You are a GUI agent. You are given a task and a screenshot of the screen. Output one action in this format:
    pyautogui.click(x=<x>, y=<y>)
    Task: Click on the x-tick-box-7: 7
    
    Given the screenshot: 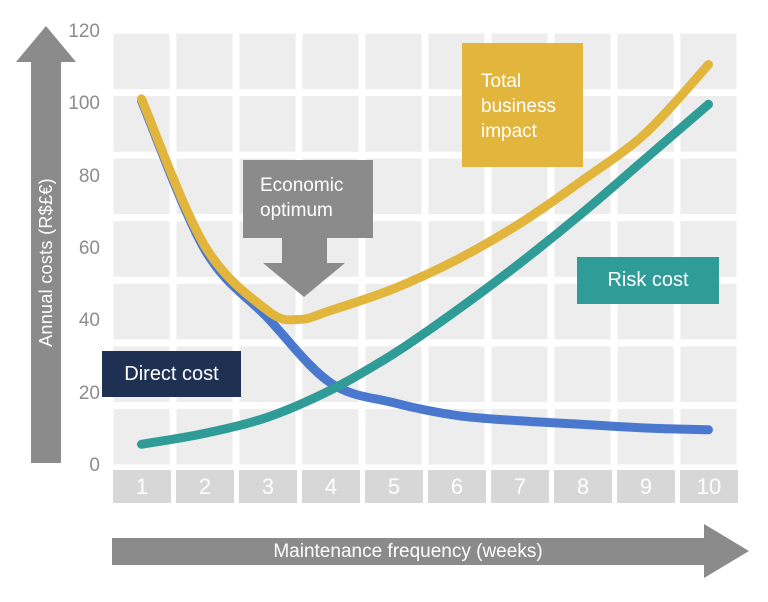 What is the action you would take?
    pyautogui.click(x=520, y=486)
    